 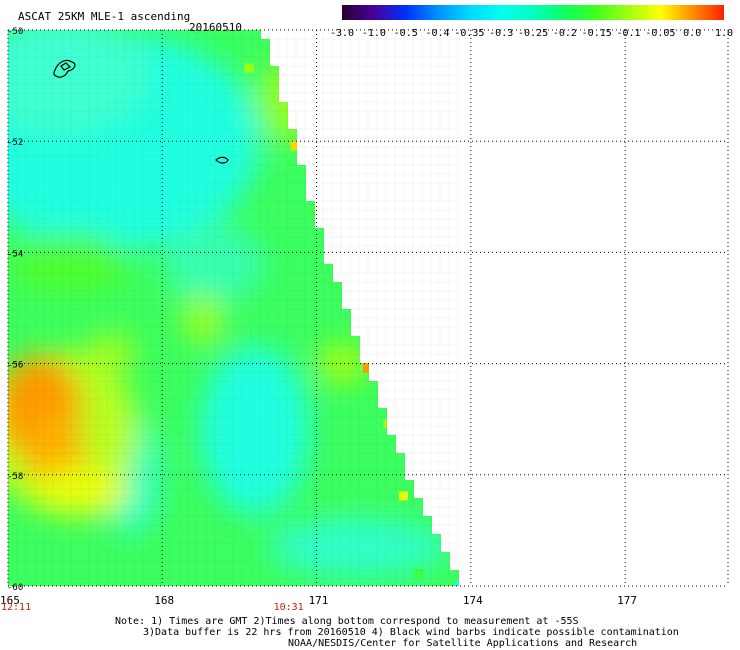 I want to click on coastline-islands, so click(x=141, y=111).